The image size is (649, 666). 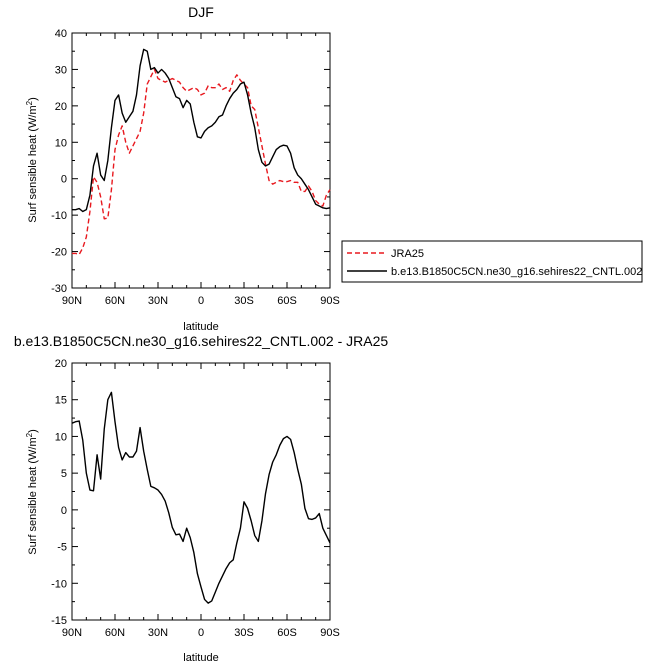 What do you see at coordinates (59, 253) in the screenshot?
I see `y-tick-label: -20` at bounding box center [59, 253].